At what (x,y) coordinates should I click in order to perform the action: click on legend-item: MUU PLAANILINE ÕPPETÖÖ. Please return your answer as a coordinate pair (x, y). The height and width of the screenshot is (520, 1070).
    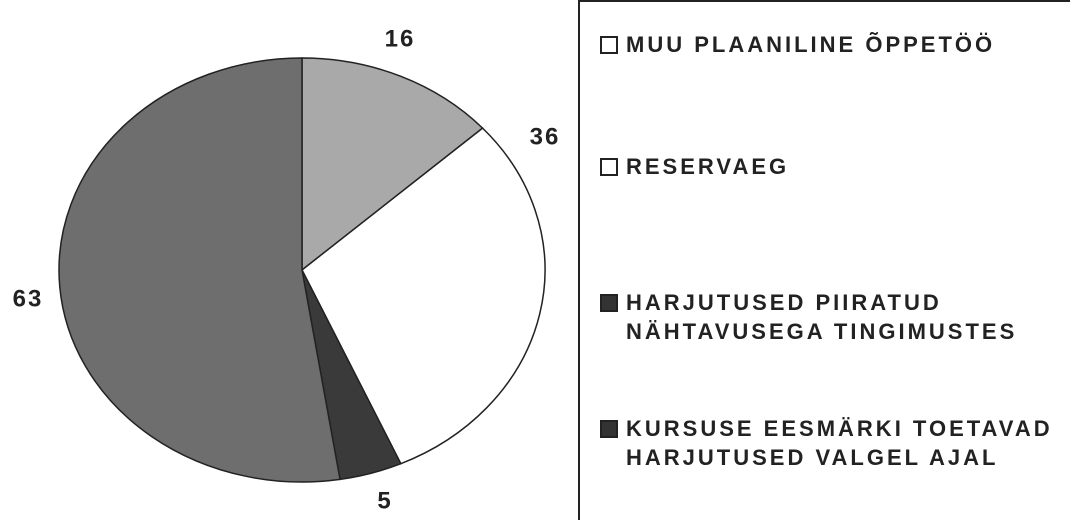
    Looking at the image, I should click on (833, 44).